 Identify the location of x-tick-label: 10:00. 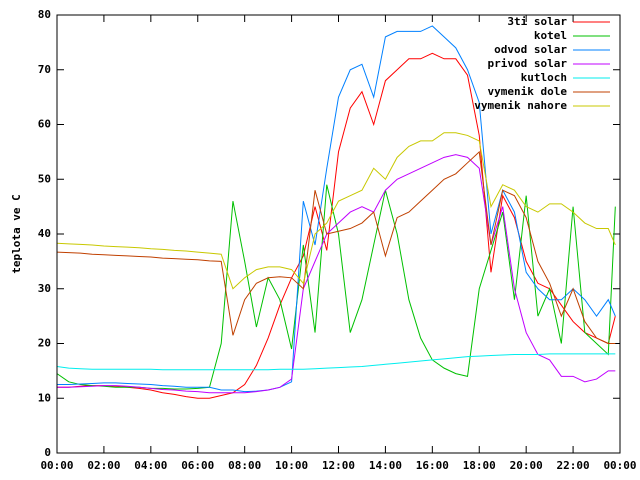
(291, 465).